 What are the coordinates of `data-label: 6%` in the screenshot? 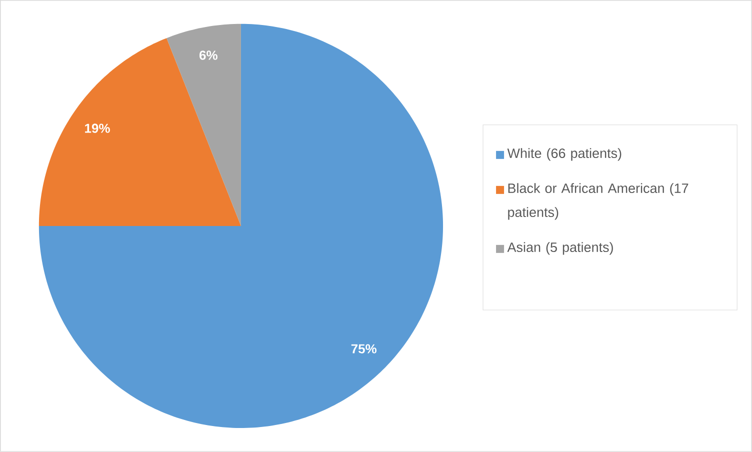 It's located at (208, 55).